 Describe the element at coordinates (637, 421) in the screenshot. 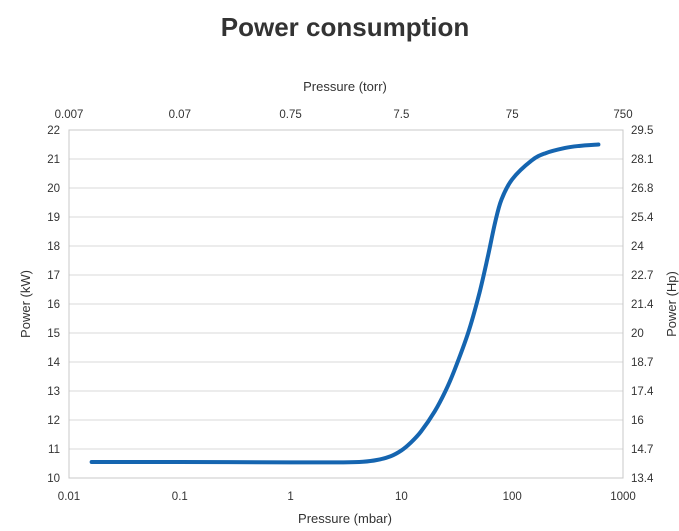

I see `right-tick-label: 16` at that location.